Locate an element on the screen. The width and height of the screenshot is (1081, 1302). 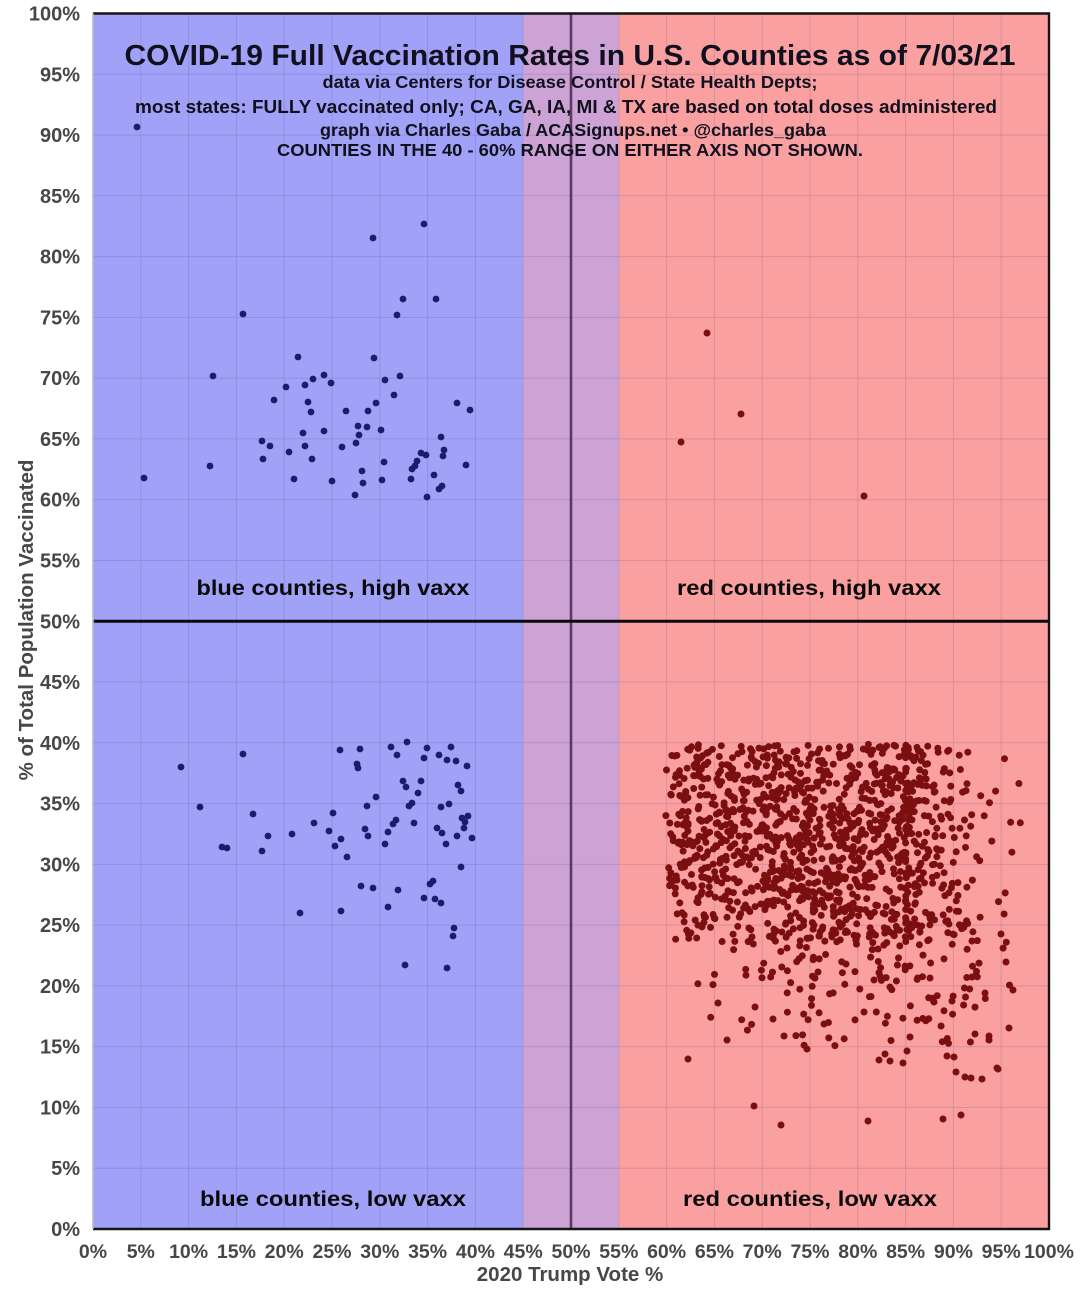
svg-text: 2020 Trump Vote % is located at coordinates (570, 1274).